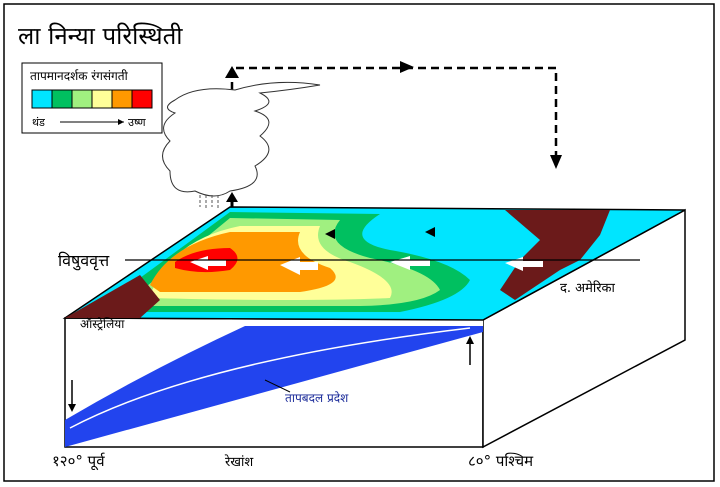 The image size is (720, 487). What do you see at coordinates (121, 122) in the screenshot?
I see `legend-arrow-head` at bounding box center [121, 122].